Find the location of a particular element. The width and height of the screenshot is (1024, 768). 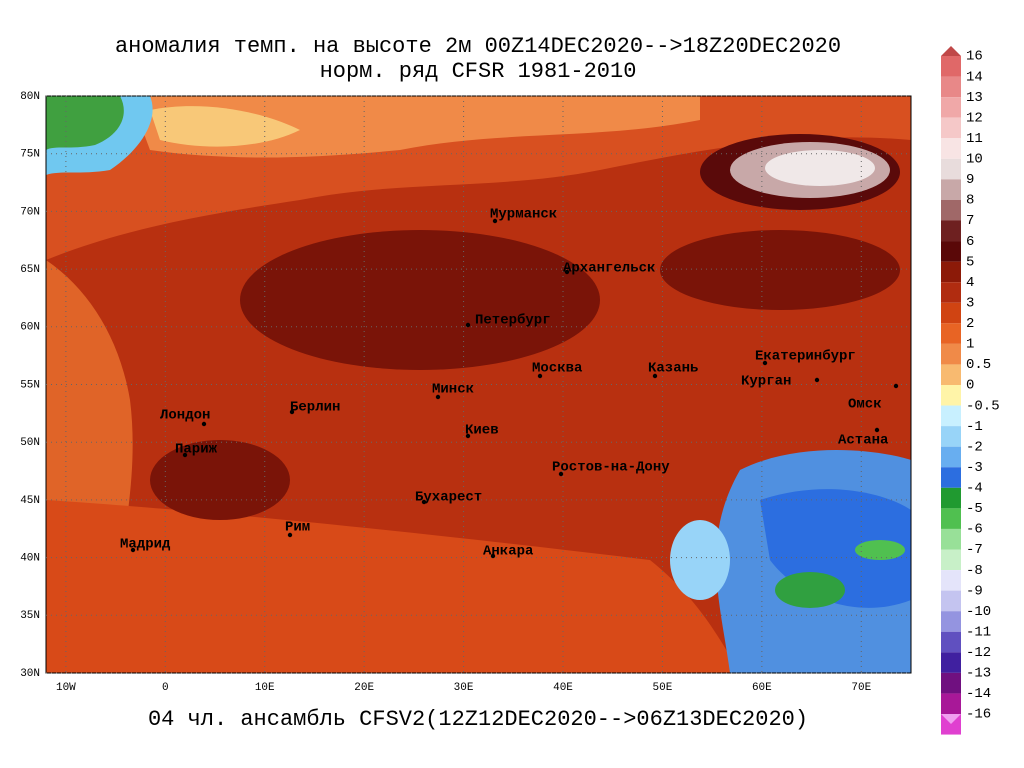

colorbar-label: -2 is located at coordinates (974, 447).